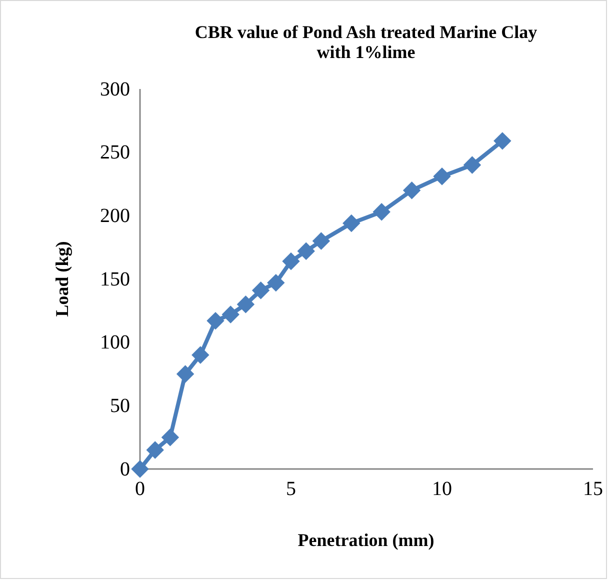  What do you see at coordinates (115, 343) in the screenshot?
I see `y-tick-label: 100` at bounding box center [115, 343].